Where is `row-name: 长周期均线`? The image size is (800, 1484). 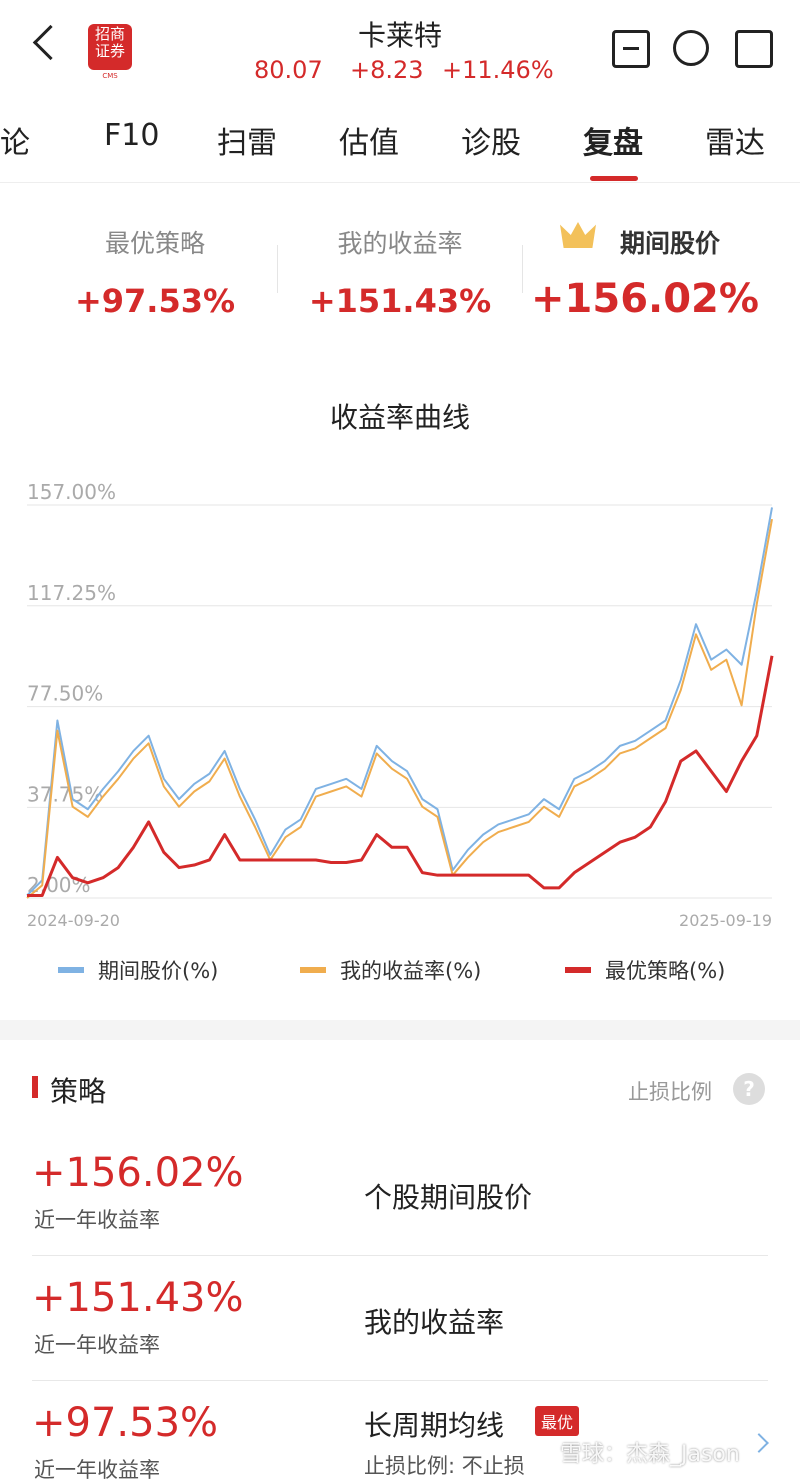
row-name: 长周期均线 is located at coordinates (434, 1425).